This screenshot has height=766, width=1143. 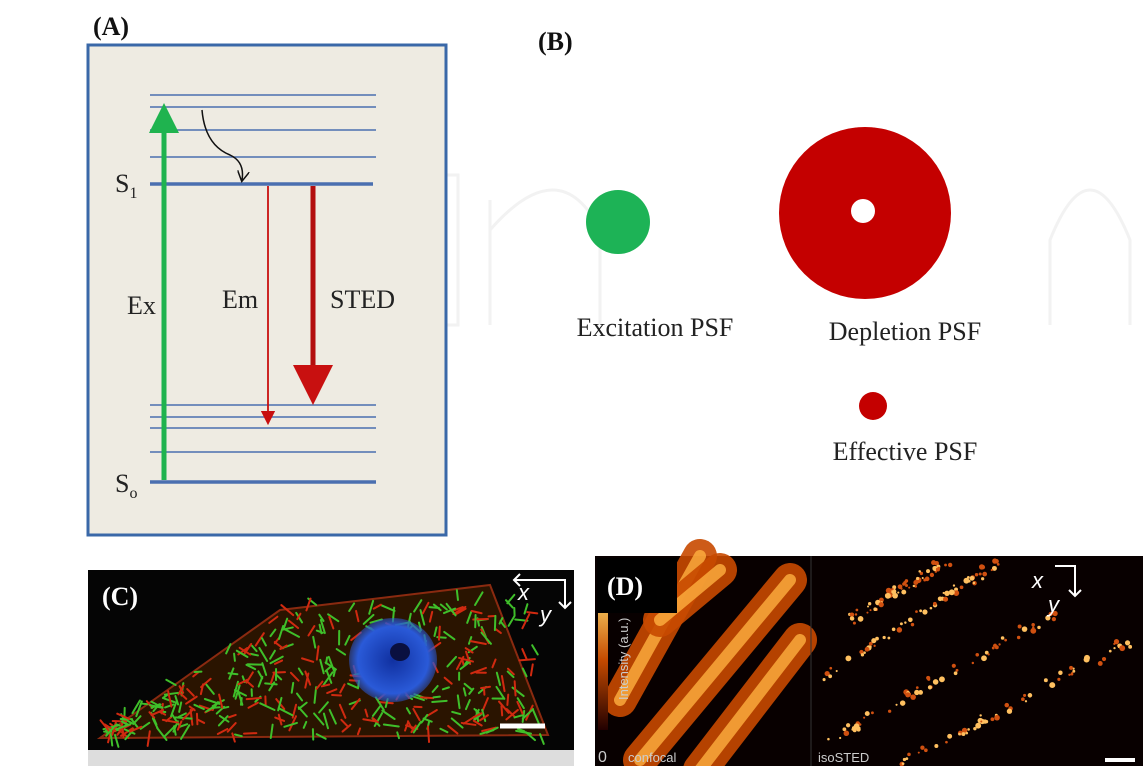 I want to click on depletion-hole, so click(x=863, y=211).